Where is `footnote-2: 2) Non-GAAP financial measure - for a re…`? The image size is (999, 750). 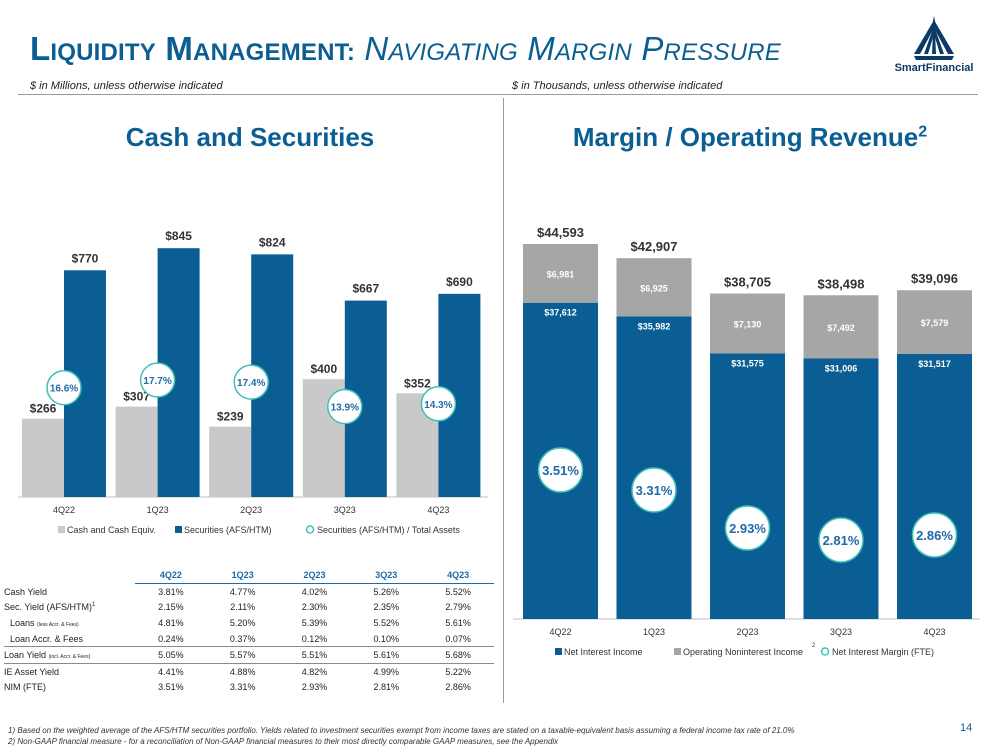 footnote-2: 2) Non-GAAP financial measure - for a re… is located at coordinates (283, 741).